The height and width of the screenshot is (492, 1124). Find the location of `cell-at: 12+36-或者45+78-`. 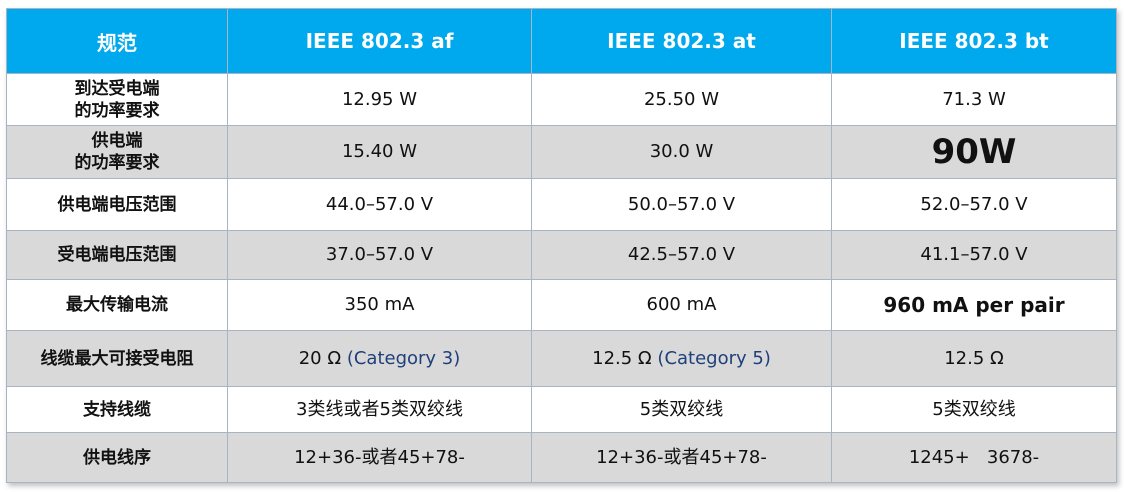

cell-at: 12+36-或者45+78- is located at coordinates (681, 457).